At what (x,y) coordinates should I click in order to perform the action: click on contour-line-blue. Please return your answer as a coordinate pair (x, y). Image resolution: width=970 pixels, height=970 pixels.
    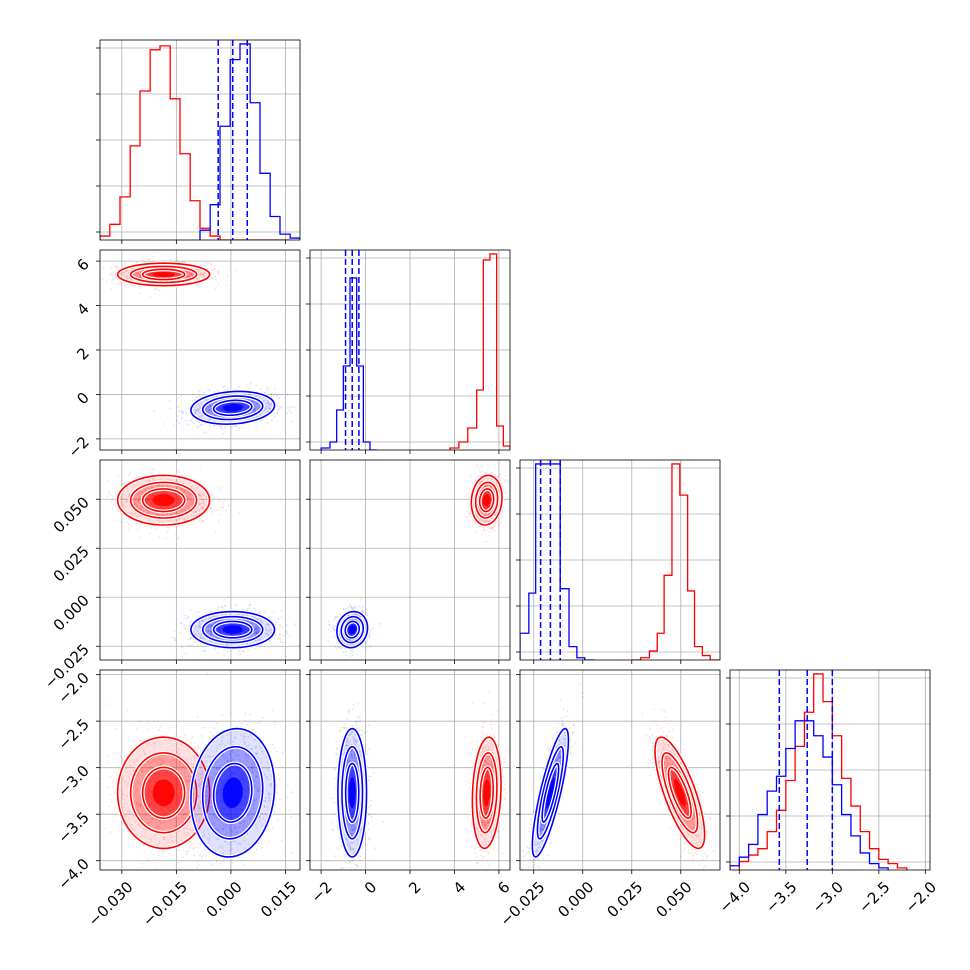
    Looking at the image, I should click on (232, 408).